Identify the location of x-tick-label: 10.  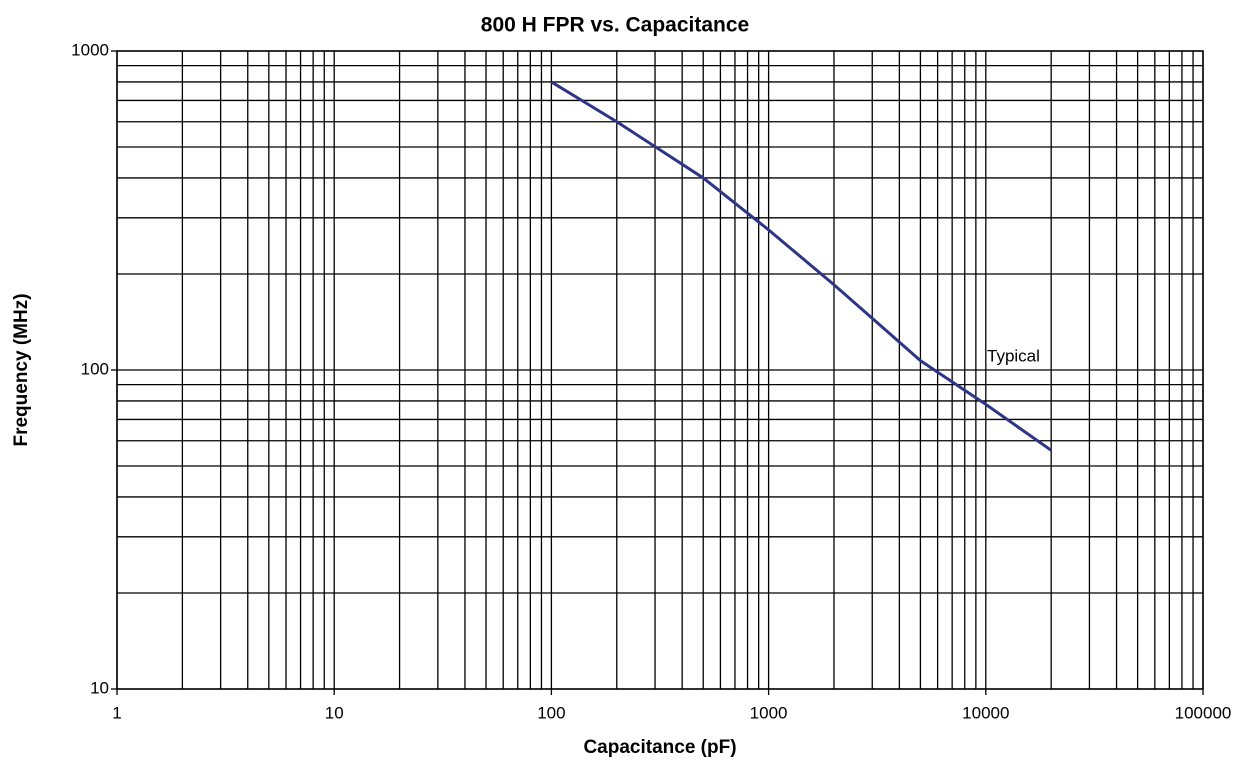
(334, 712).